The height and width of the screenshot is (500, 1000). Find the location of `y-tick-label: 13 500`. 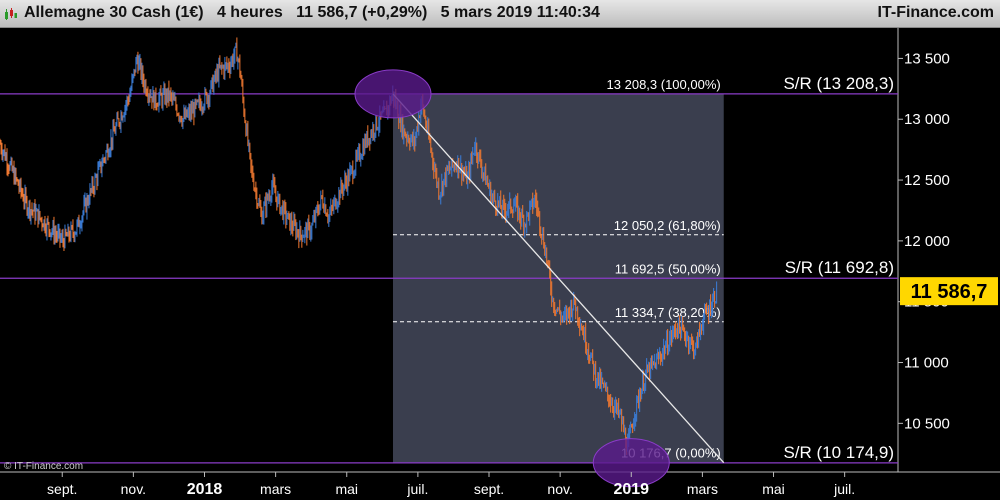

y-tick-label: 13 500 is located at coordinates (927, 58).